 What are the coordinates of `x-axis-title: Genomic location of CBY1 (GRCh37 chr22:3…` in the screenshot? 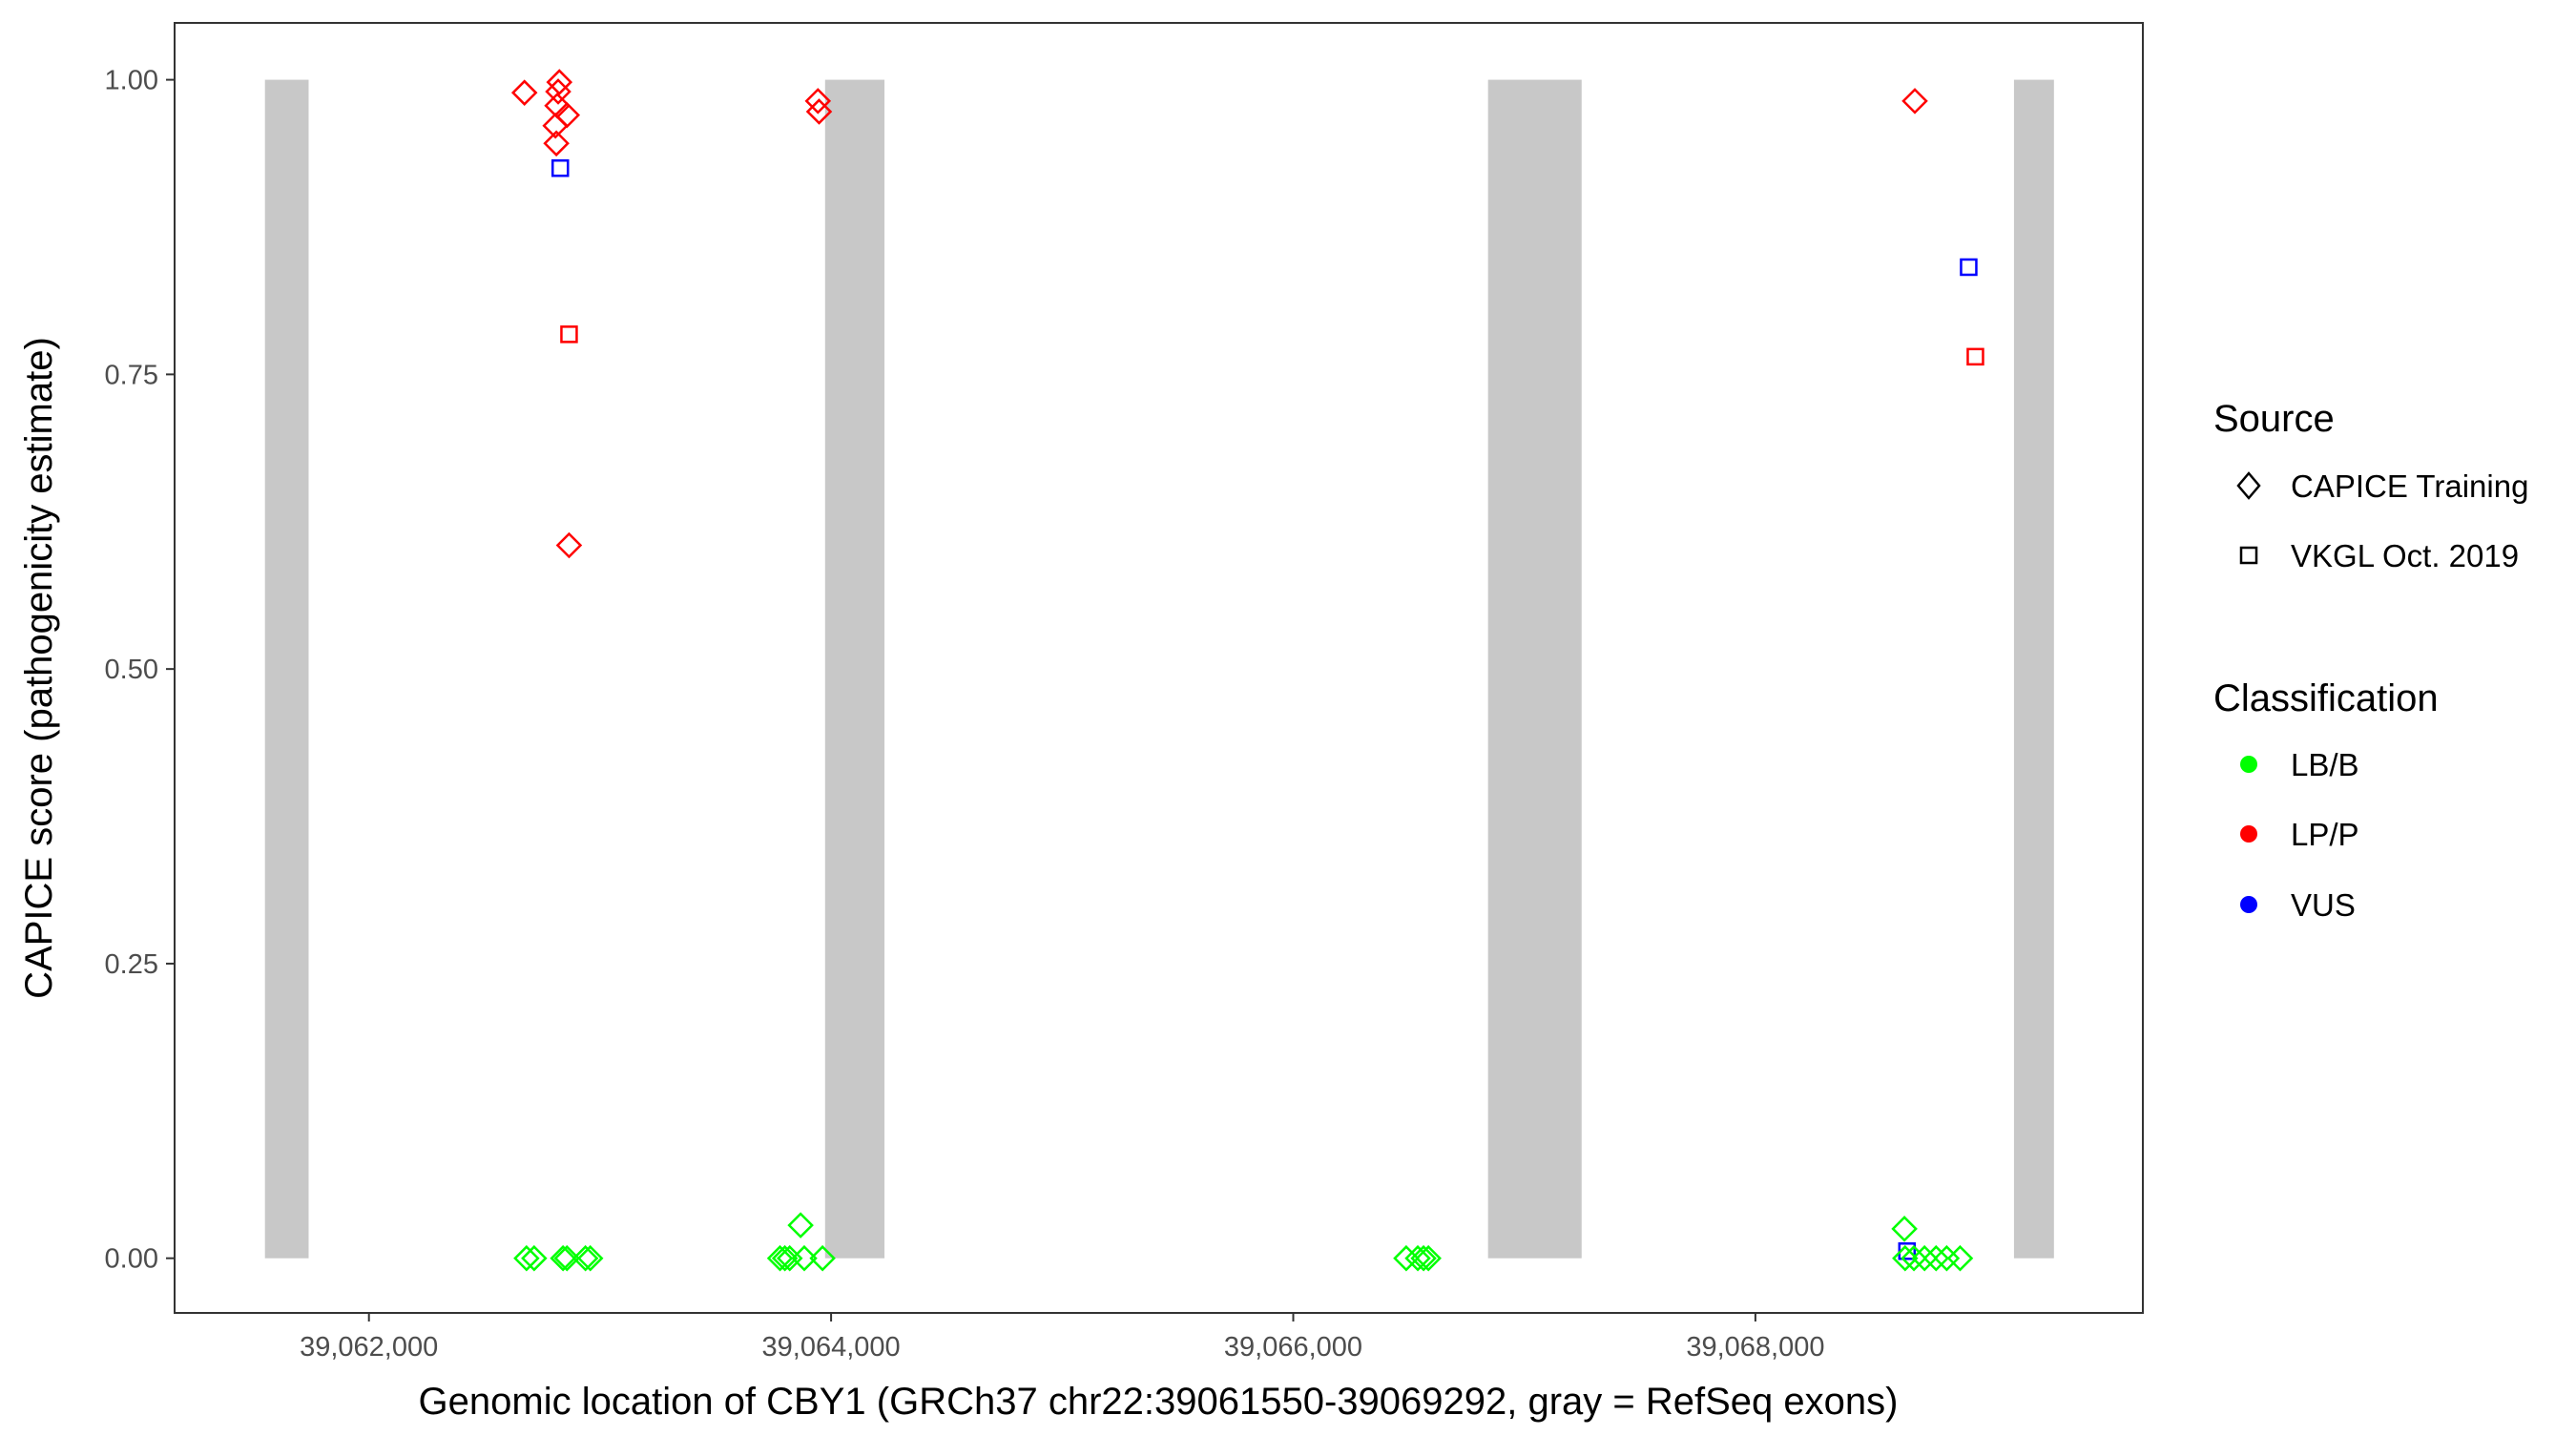 It's located at (1159, 1402).